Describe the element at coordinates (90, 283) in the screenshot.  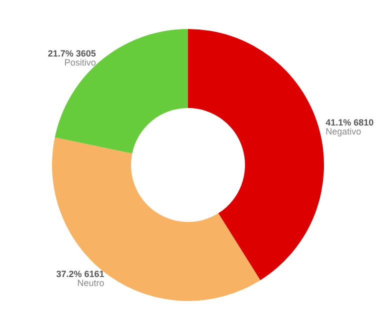
I see `slice-label: Neutro` at that location.